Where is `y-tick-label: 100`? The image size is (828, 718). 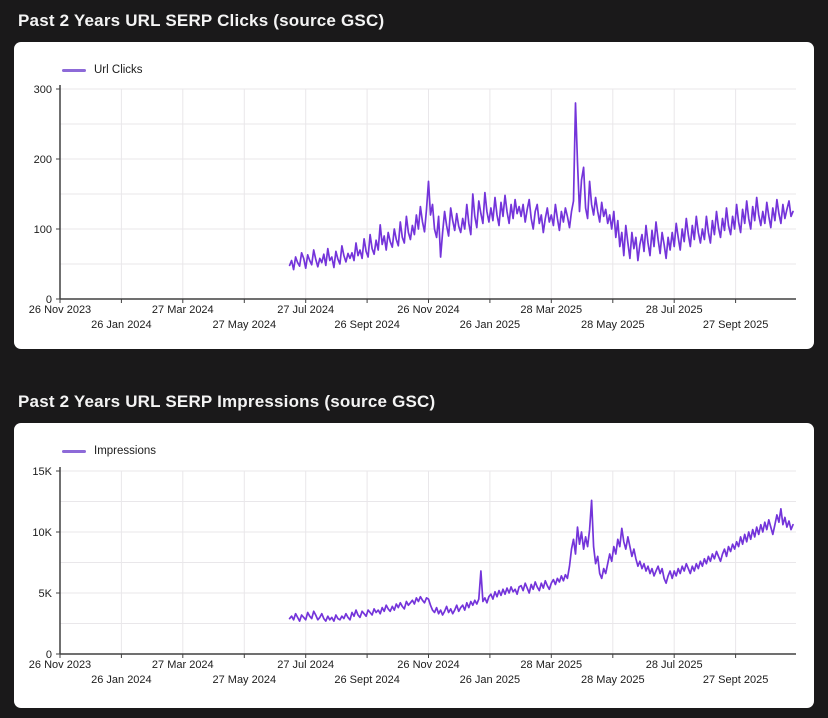
y-tick-label: 100 is located at coordinates (43, 230).